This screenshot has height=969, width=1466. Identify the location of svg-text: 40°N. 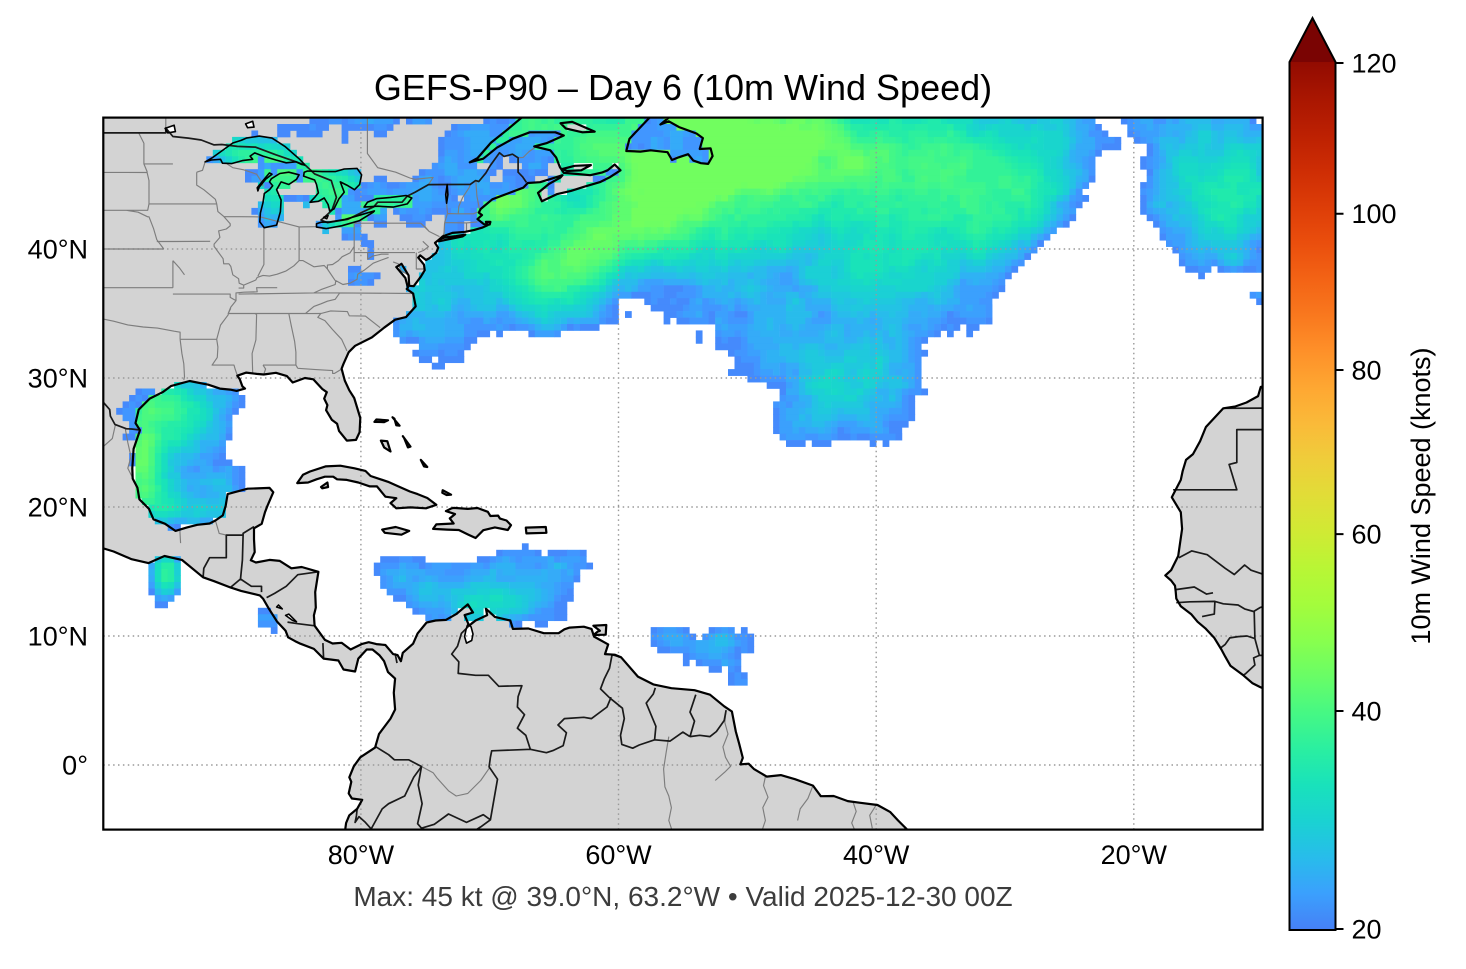
(58, 250).